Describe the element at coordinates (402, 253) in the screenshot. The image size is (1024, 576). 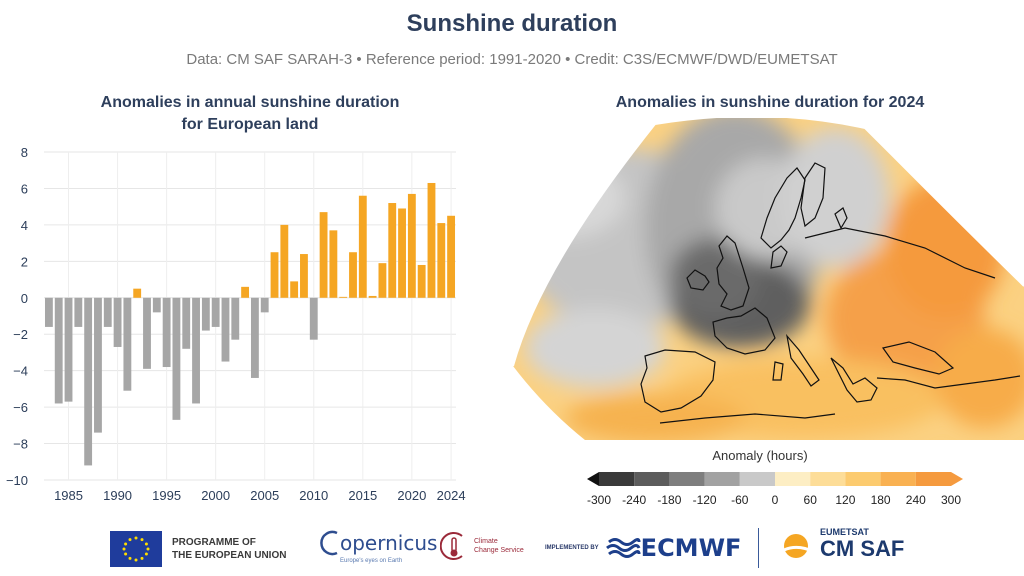
I see `bar-2019` at that location.